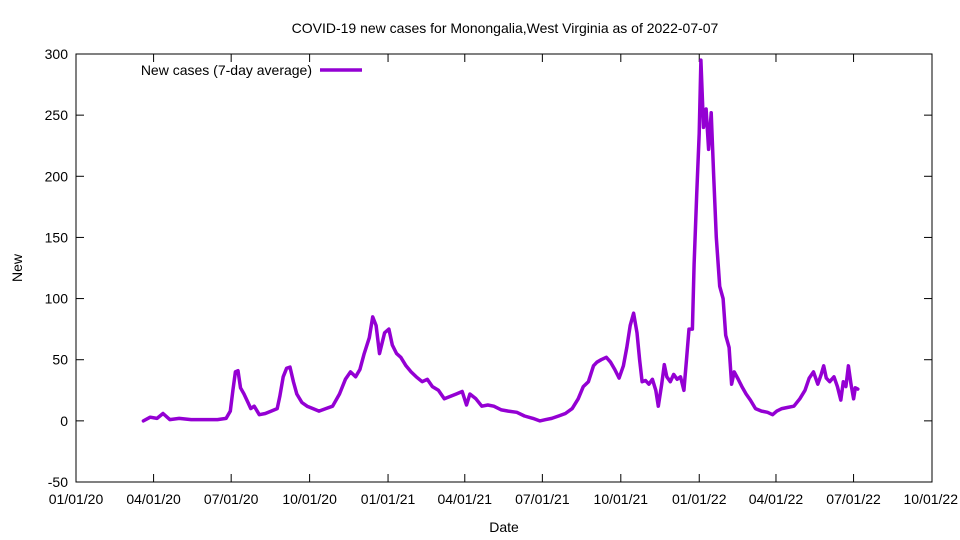 The width and height of the screenshot is (960, 540). What do you see at coordinates (76, 499) in the screenshot?
I see `x-tick-label: 01/01/20` at bounding box center [76, 499].